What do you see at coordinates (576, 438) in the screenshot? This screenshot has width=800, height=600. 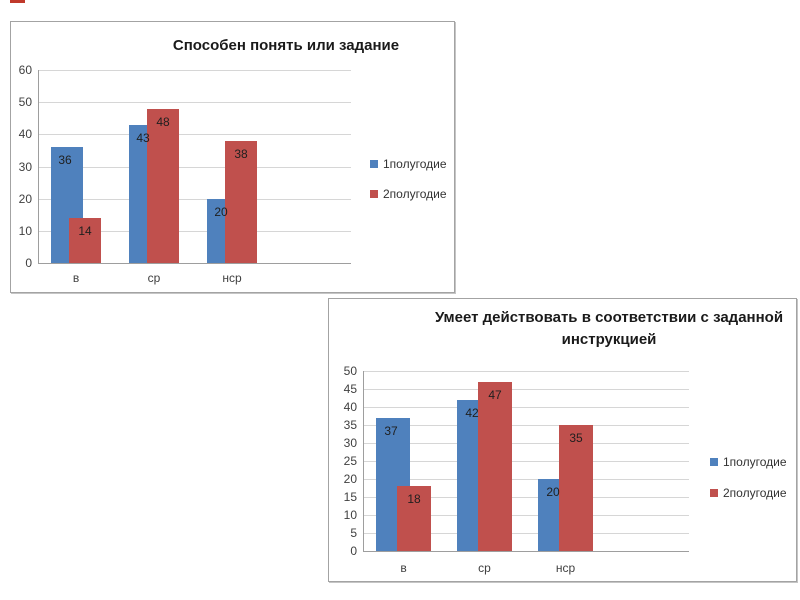 I see `bar-value-label: 35` at bounding box center [576, 438].